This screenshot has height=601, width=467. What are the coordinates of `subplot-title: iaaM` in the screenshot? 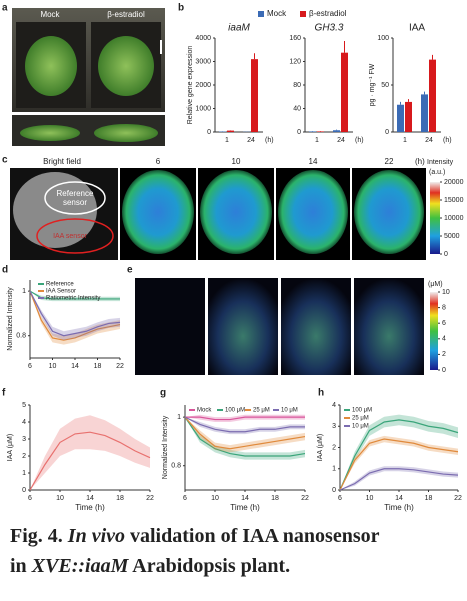 It's located at (239, 28).